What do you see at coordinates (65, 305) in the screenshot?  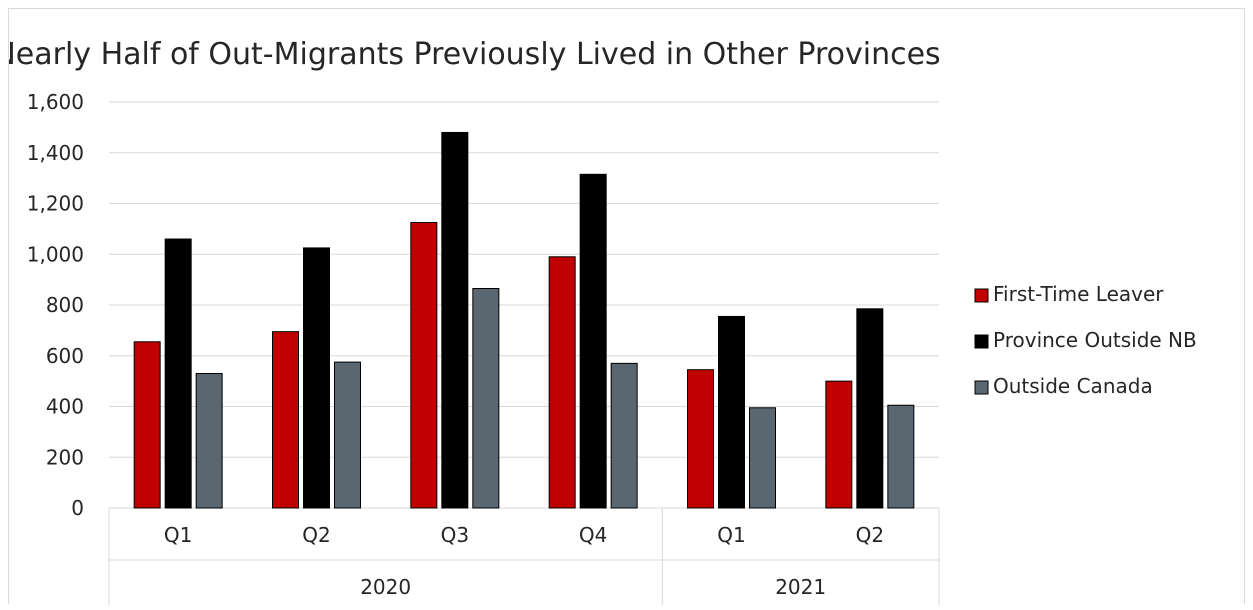 I see `y-tick-label: 800` at bounding box center [65, 305].